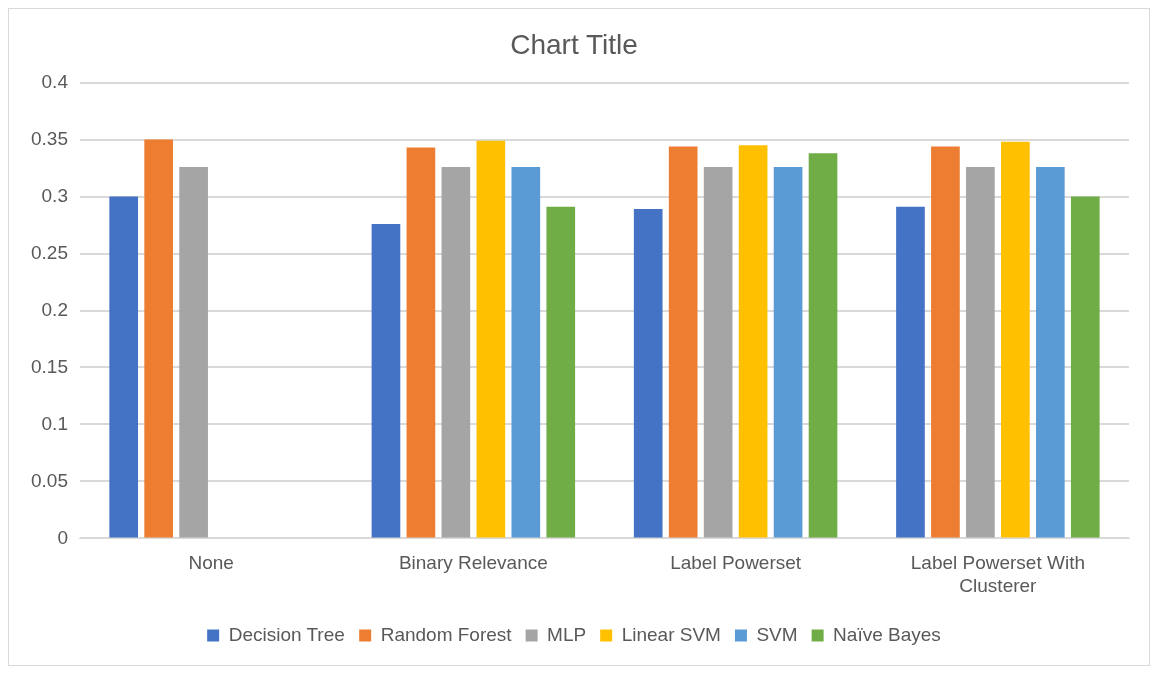 Image resolution: width=1157 pixels, height=674 pixels. I want to click on y-tick-label: 0.2, so click(54, 309).